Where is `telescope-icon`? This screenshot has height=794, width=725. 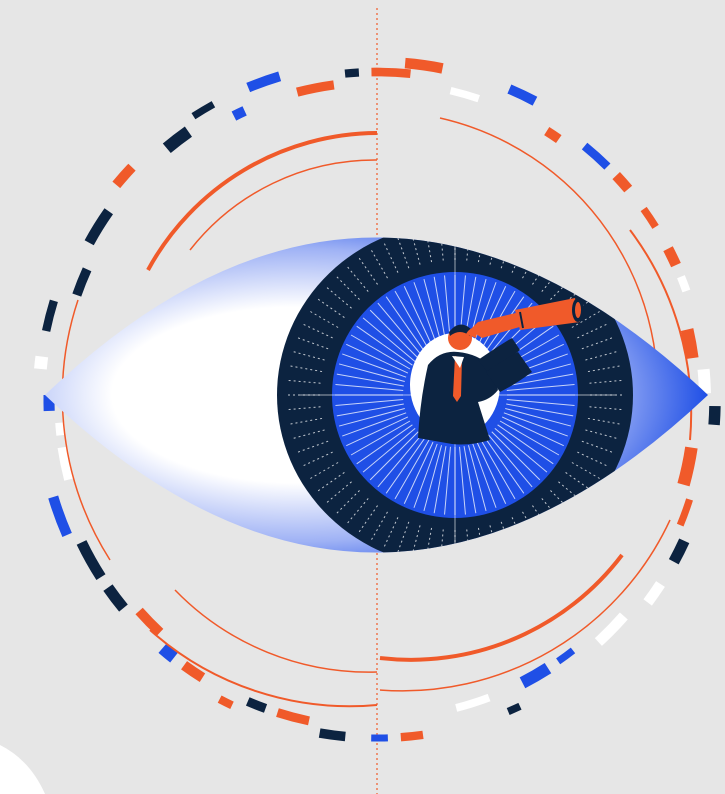
telescope-icon is located at coordinates (525, 318).